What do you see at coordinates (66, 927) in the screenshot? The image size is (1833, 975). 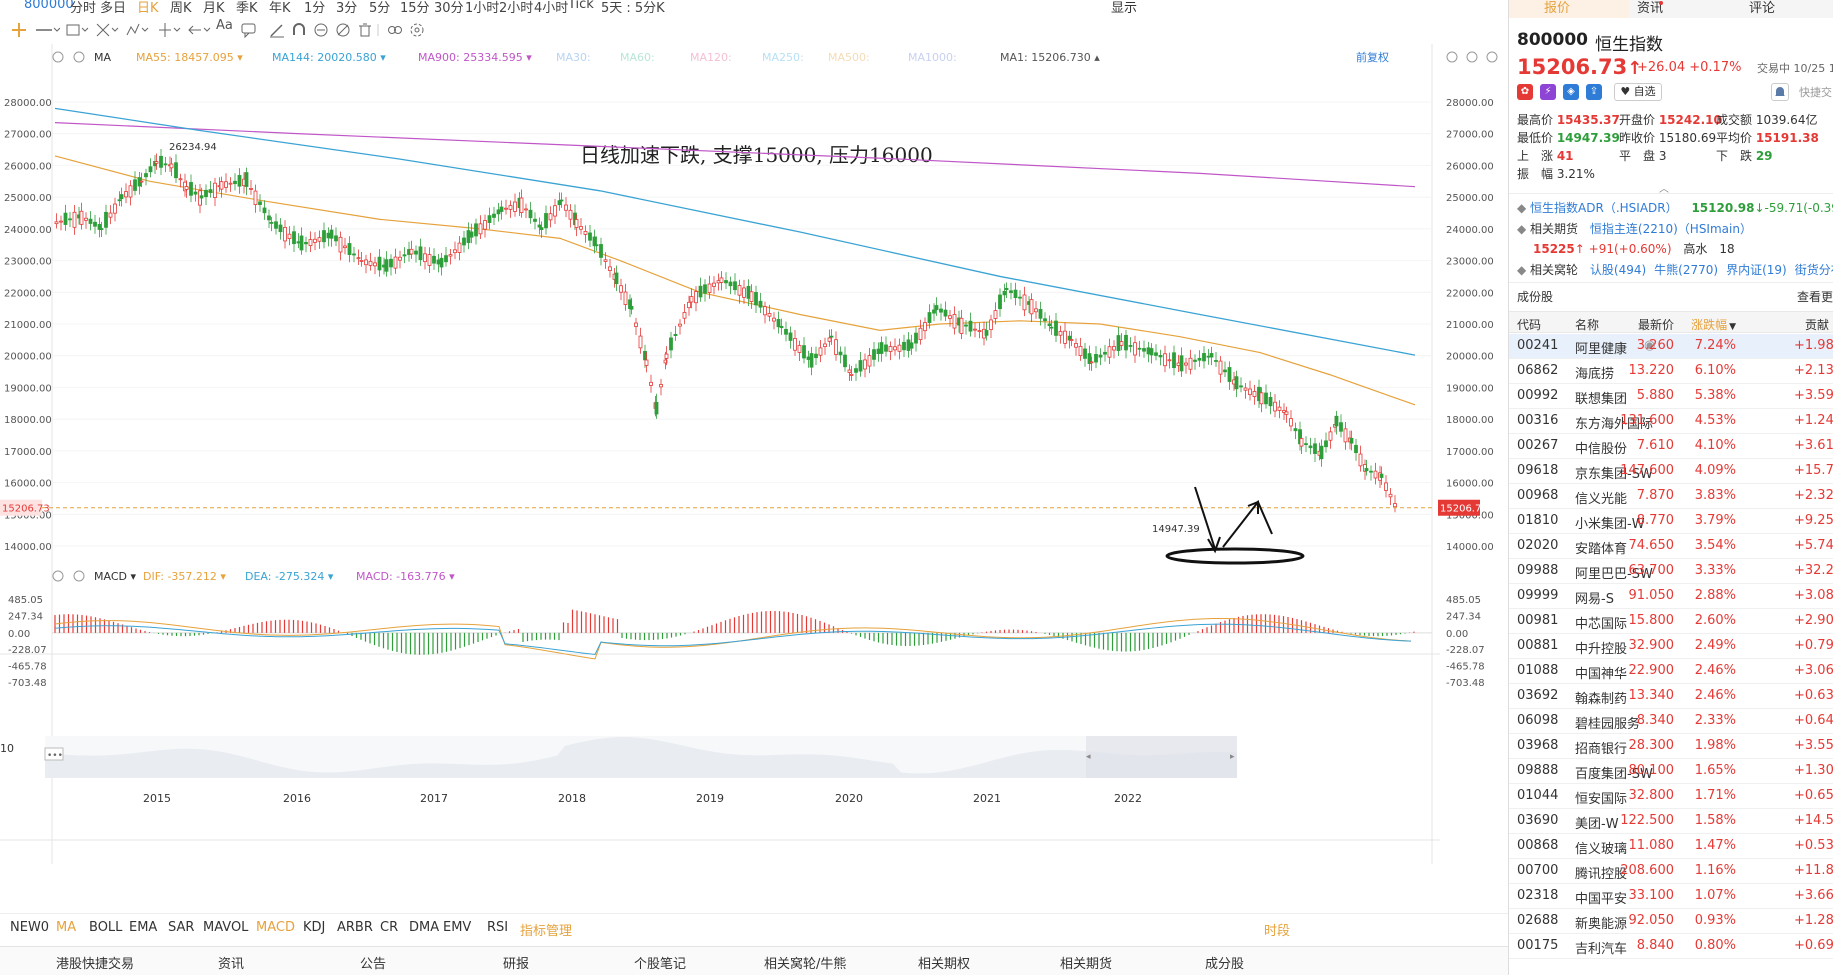 I see `indicator-tab-1: MA` at bounding box center [66, 927].